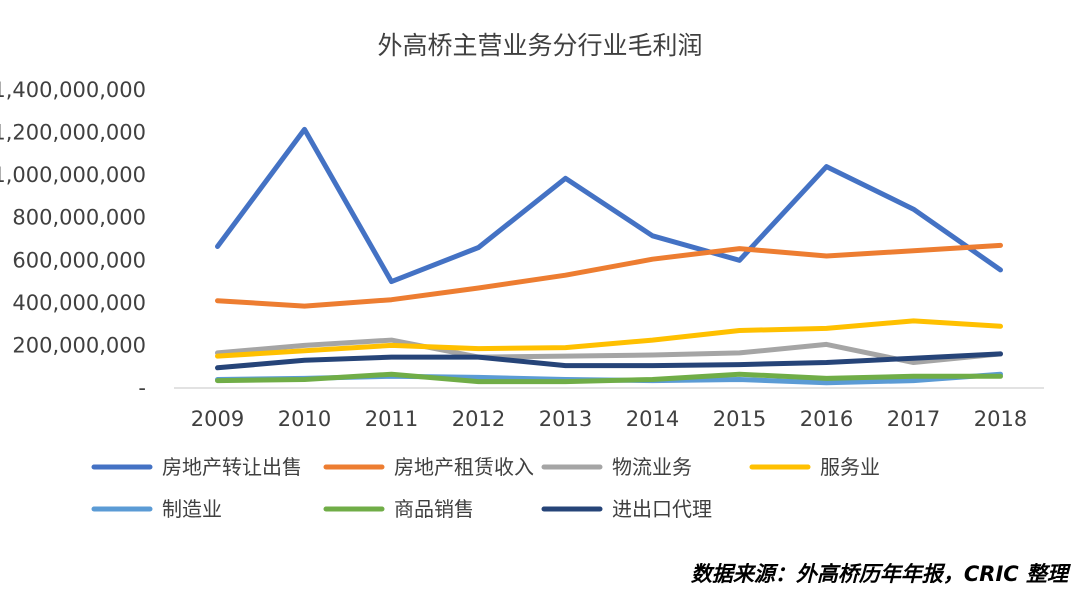 This screenshot has width=1080, height=602. Describe the element at coordinates (79, 303) in the screenshot. I see `y-tick-label: 400,000,000` at that location.